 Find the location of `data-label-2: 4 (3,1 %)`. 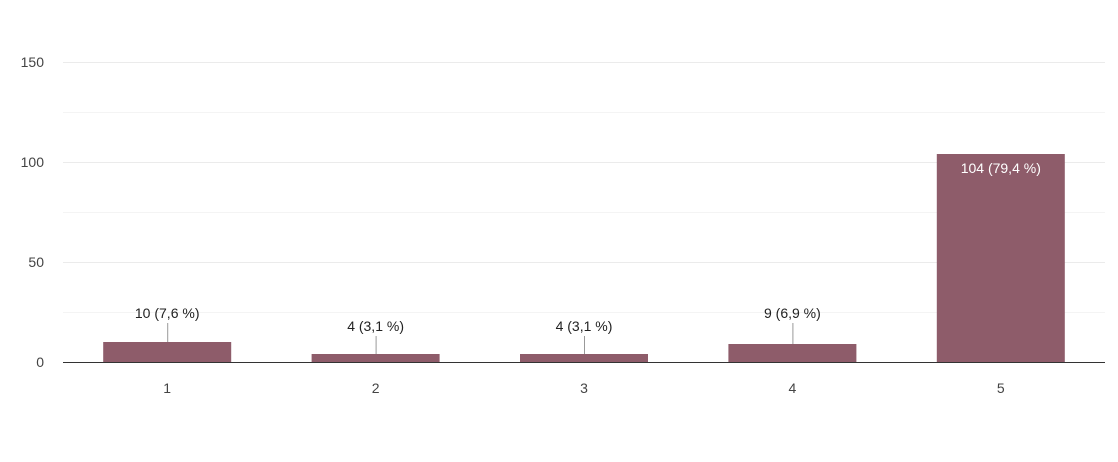

data-label-2: 4 (3,1 %) is located at coordinates (375, 326).